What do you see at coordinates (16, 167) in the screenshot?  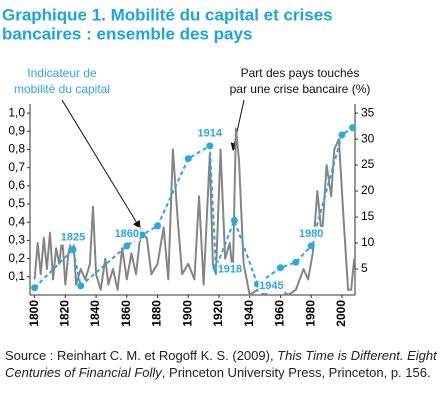 I see `y-tick-label: 0,7` at bounding box center [16, 167].